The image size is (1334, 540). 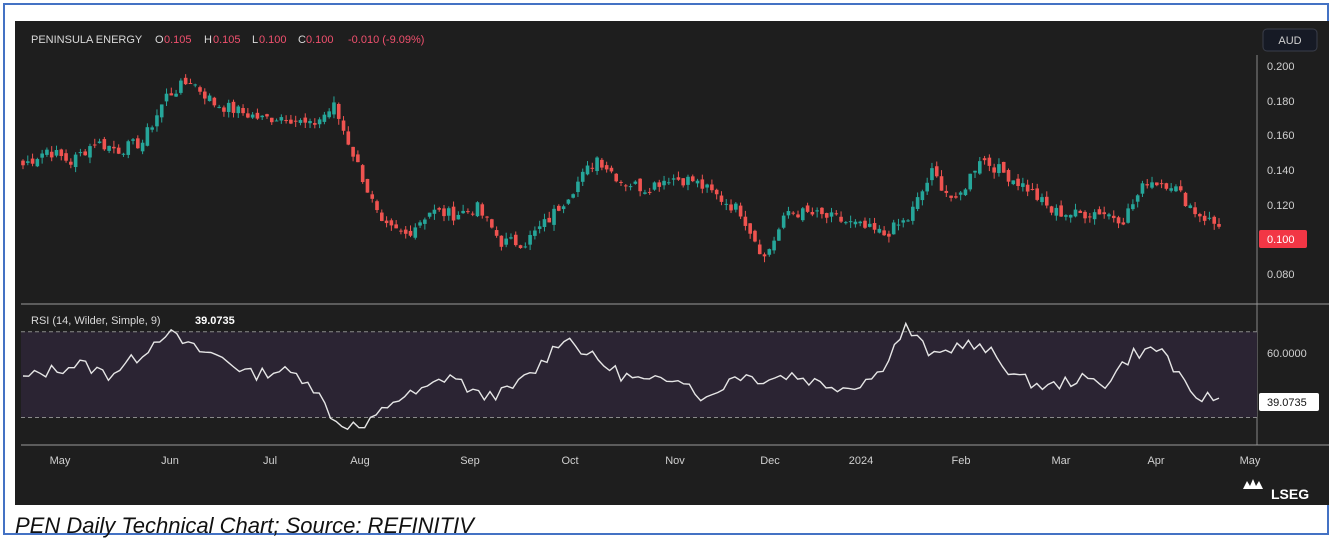 I want to click on rsi-label: RSI (14, Wilder, Simple, 9), so click(x=96, y=321).